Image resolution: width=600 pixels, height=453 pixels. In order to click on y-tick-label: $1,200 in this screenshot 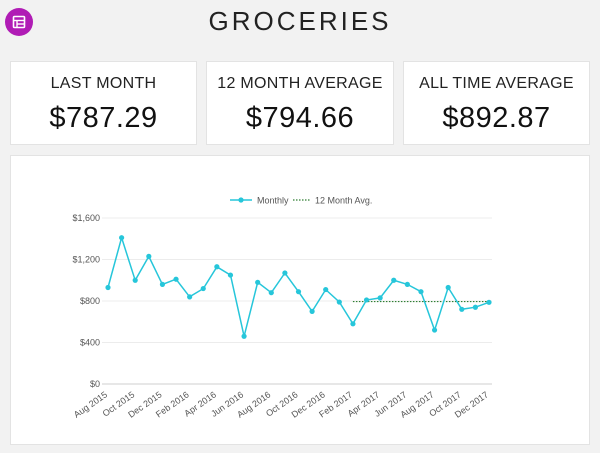, I will do `click(86, 260)`.